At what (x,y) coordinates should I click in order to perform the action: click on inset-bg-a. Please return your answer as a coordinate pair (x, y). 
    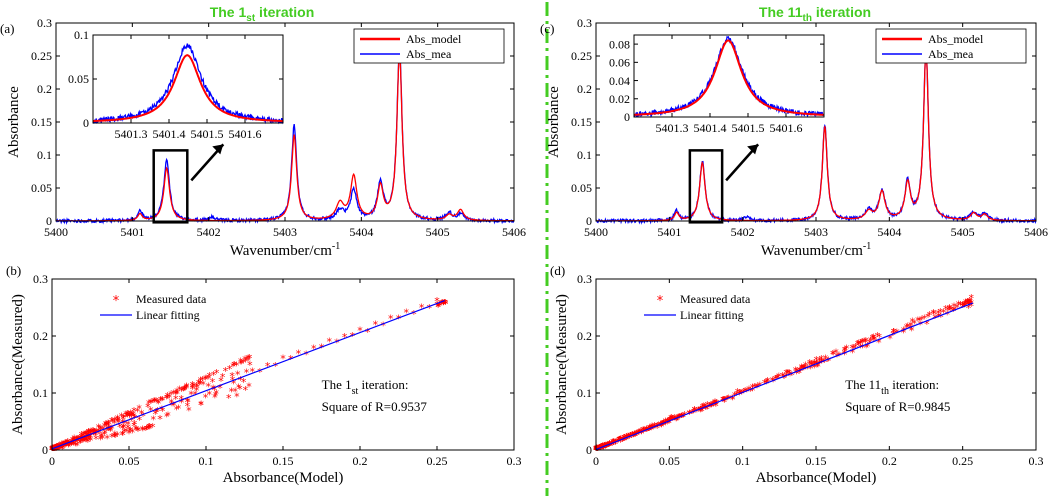
    Looking at the image, I should click on (188, 79).